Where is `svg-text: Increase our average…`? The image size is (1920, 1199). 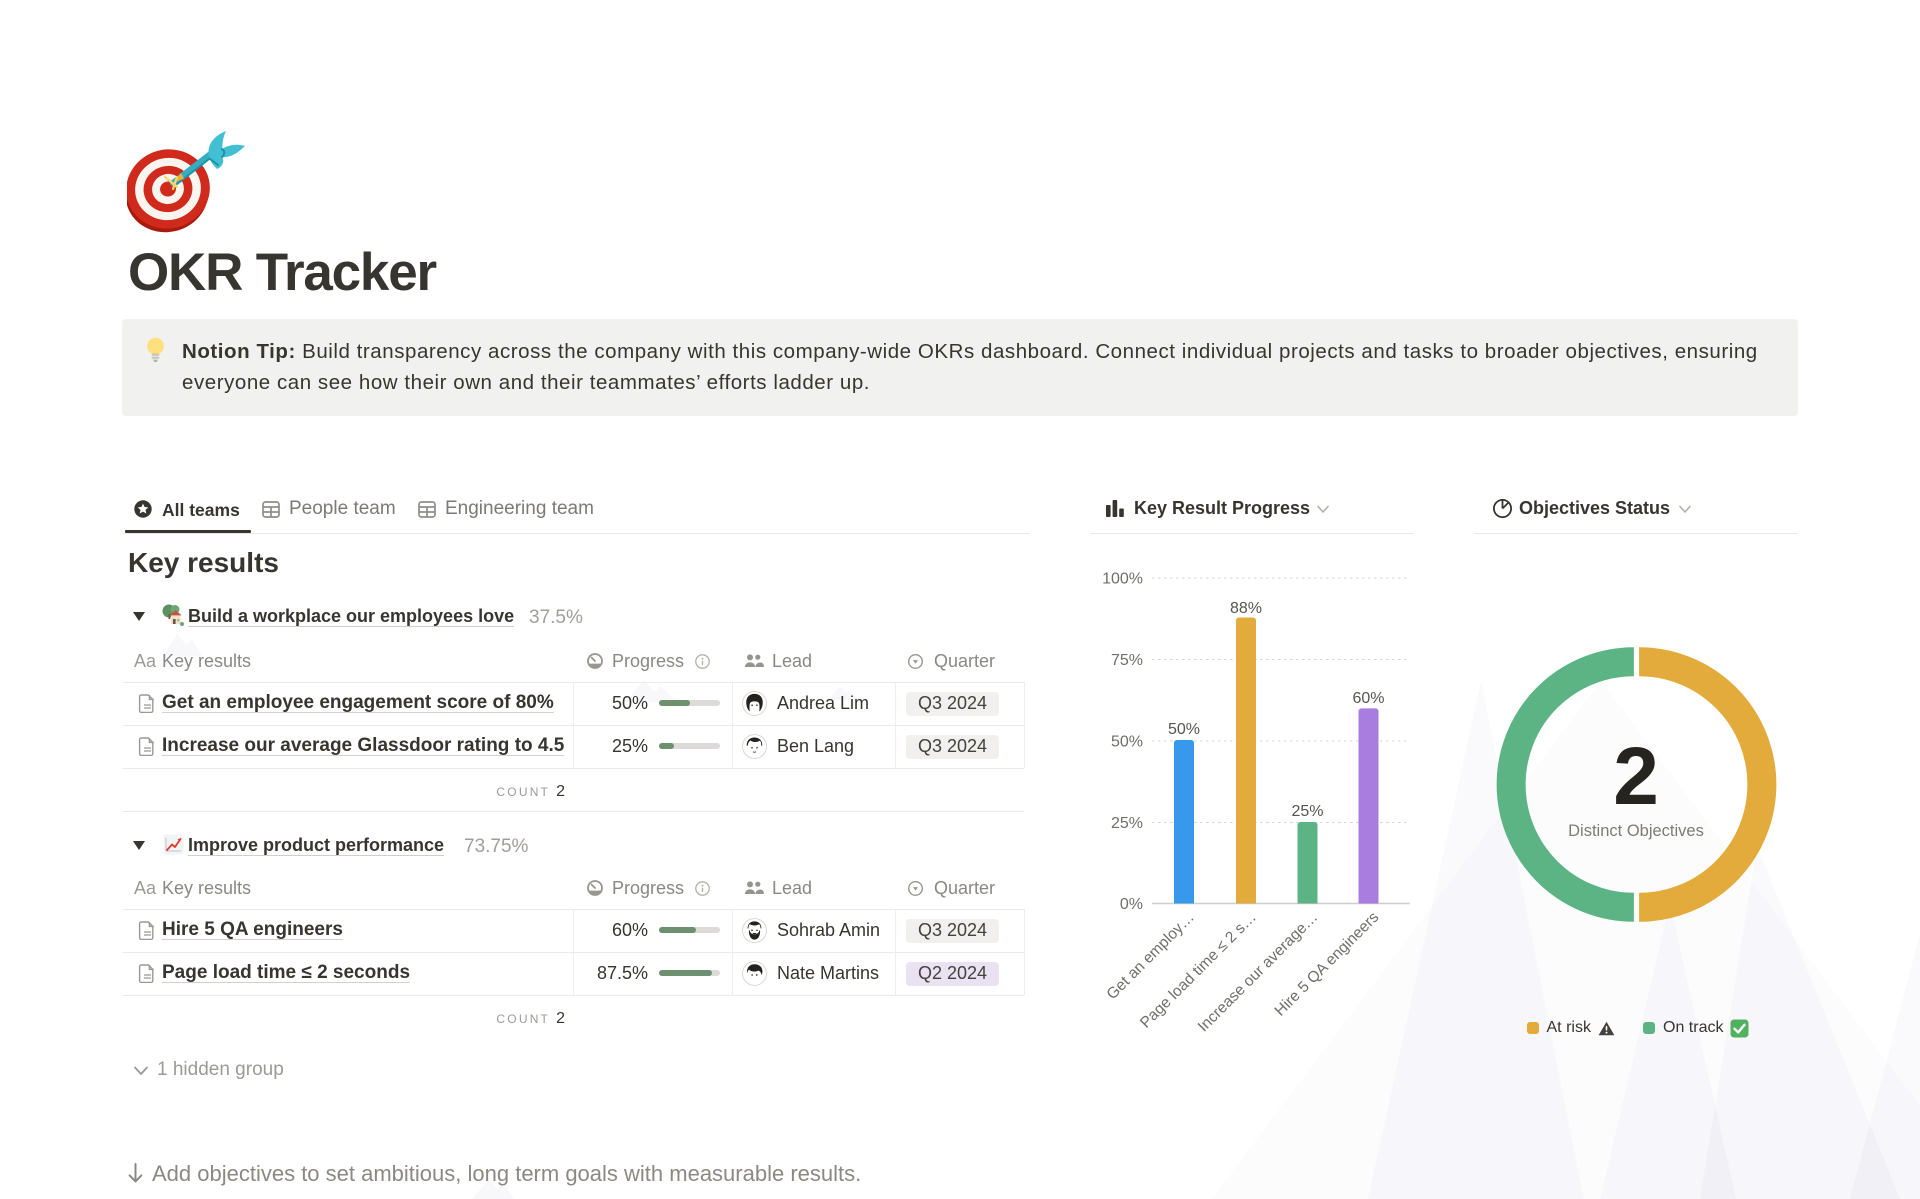
svg-text: Increase our average… is located at coordinates (1258, 972).